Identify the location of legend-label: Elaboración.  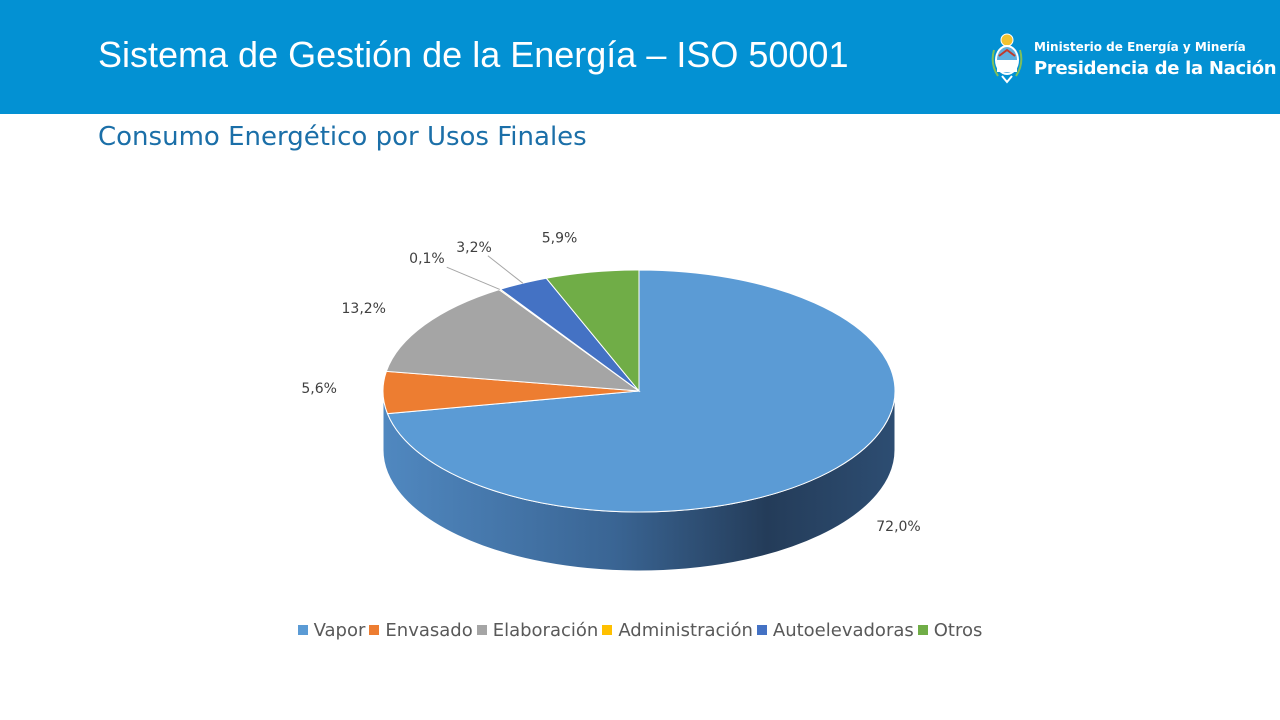
(545, 630).